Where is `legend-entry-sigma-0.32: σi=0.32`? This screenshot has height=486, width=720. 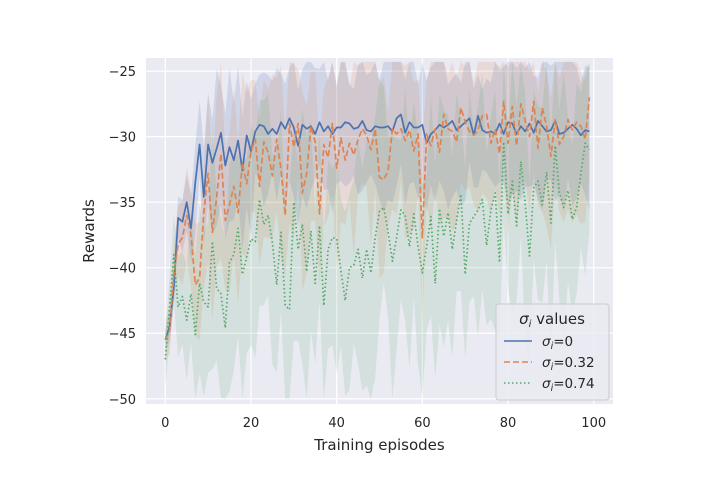 legend-entry-sigma-0.32: σi=0.32 is located at coordinates (568, 364).